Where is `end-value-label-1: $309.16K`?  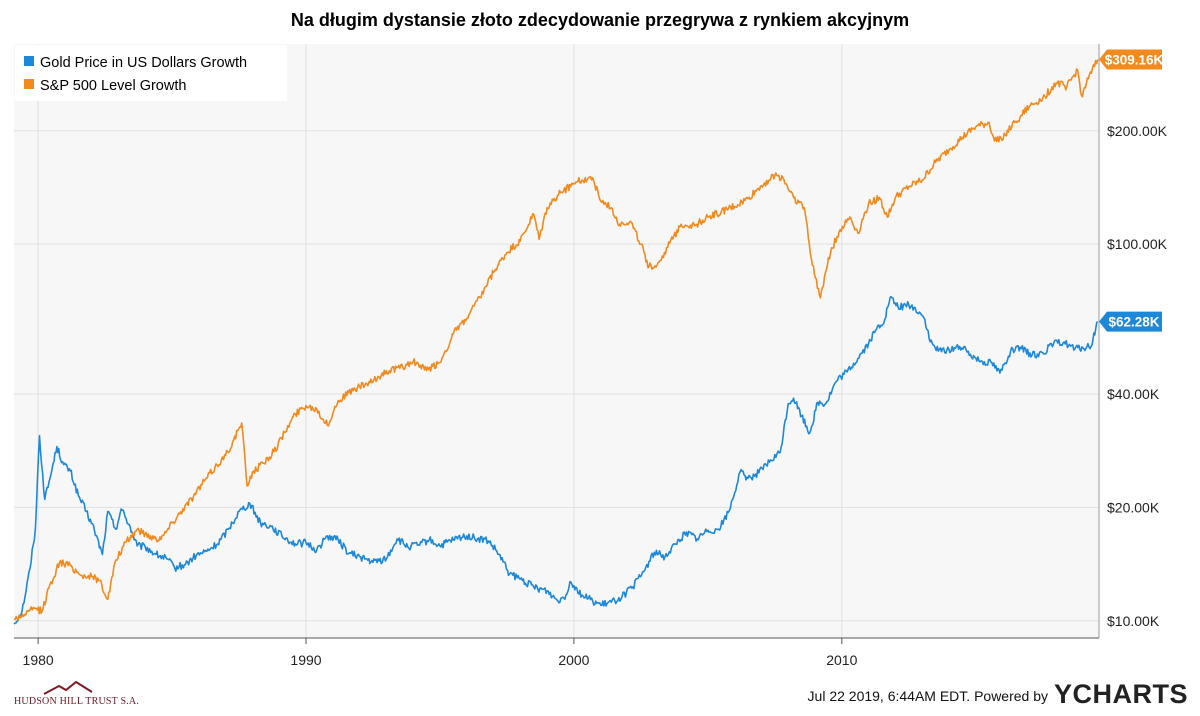 end-value-label-1: $309.16K is located at coordinates (1131, 59).